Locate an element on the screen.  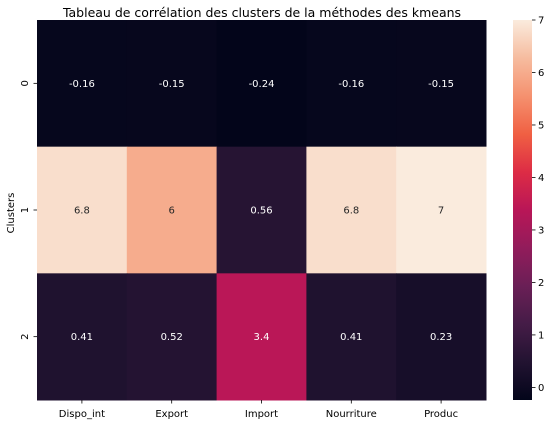
cell-value-label: -0.24 is located at coordinates (262, 84).